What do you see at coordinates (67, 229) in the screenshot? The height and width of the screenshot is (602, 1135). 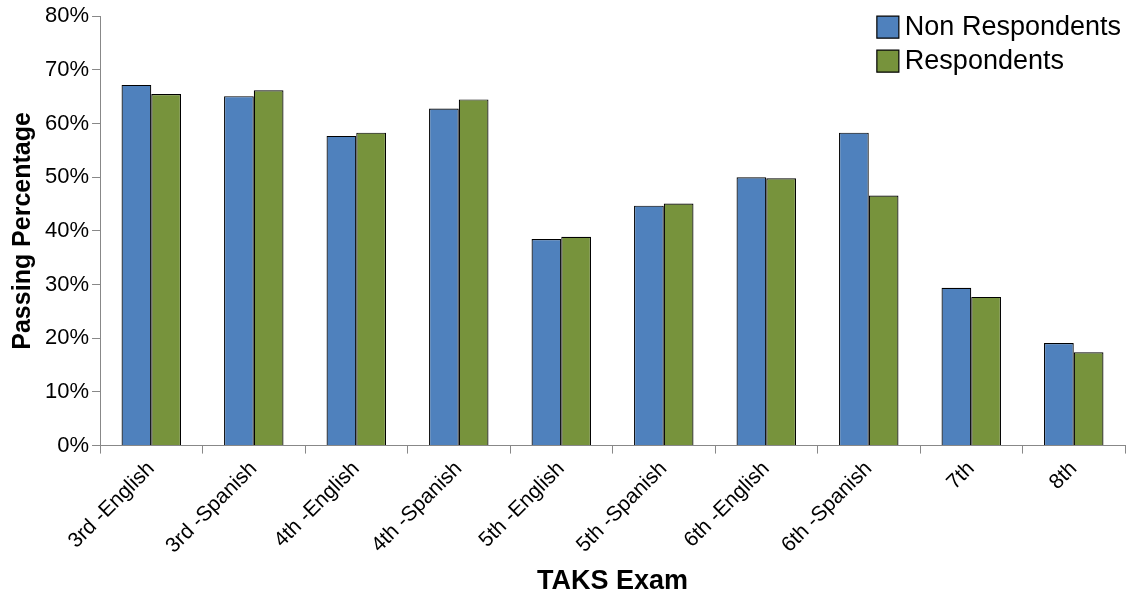 I see `y-tick-label: 40%` at bounding box center [67, 229].